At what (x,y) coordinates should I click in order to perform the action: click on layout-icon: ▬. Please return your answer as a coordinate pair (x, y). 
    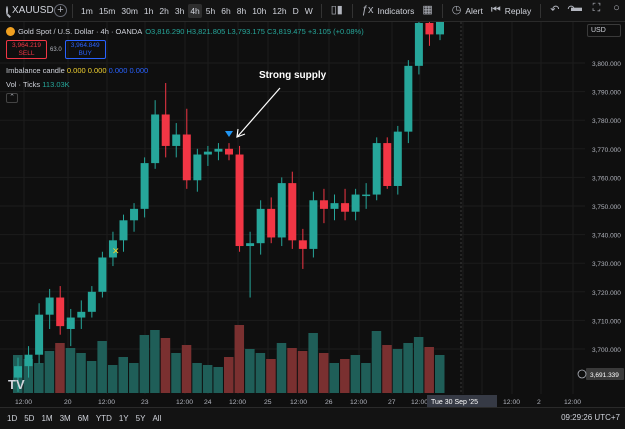
    Looking at the image, I should click on (576, 8).